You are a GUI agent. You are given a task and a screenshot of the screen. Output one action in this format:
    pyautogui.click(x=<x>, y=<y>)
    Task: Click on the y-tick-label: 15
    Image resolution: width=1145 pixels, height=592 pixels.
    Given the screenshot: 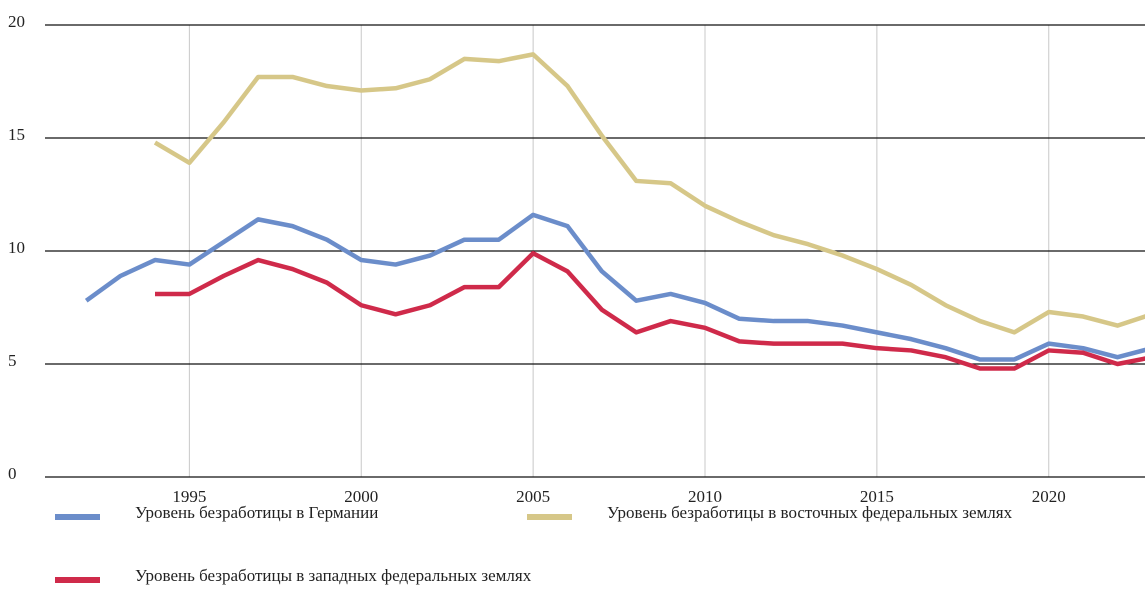 What is the action you would take?
    pyautogui.click(x=16, y=134)
    